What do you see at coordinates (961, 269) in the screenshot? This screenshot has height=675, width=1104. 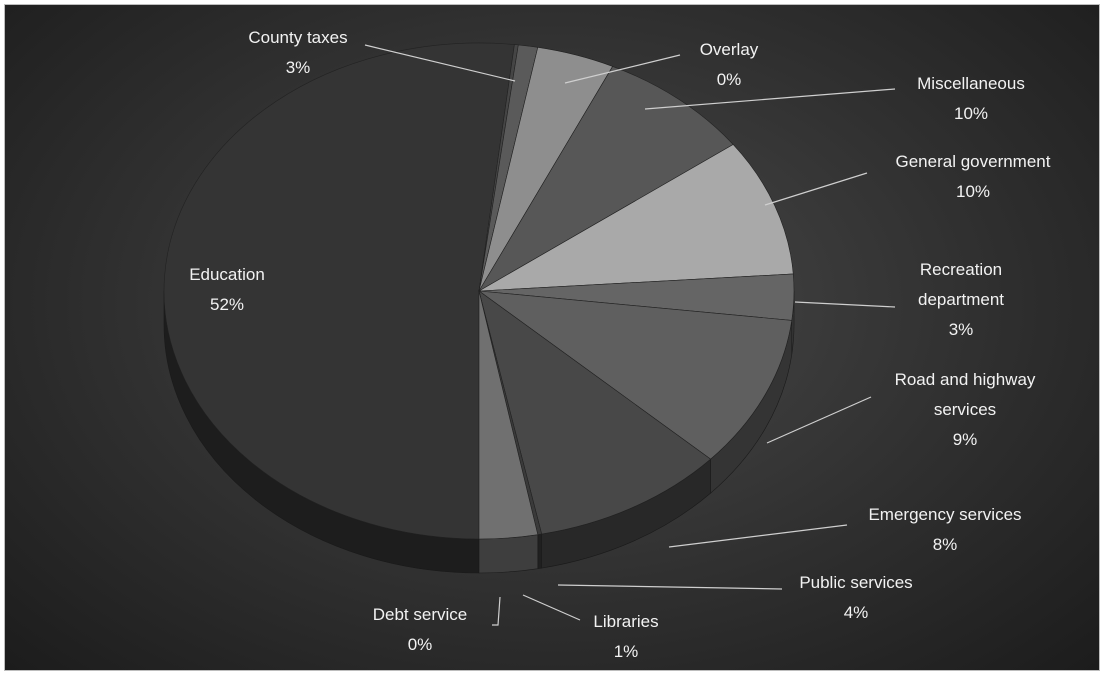 I see `label-recreation-department-line1: Recreation` at bounding box center [961, 269].